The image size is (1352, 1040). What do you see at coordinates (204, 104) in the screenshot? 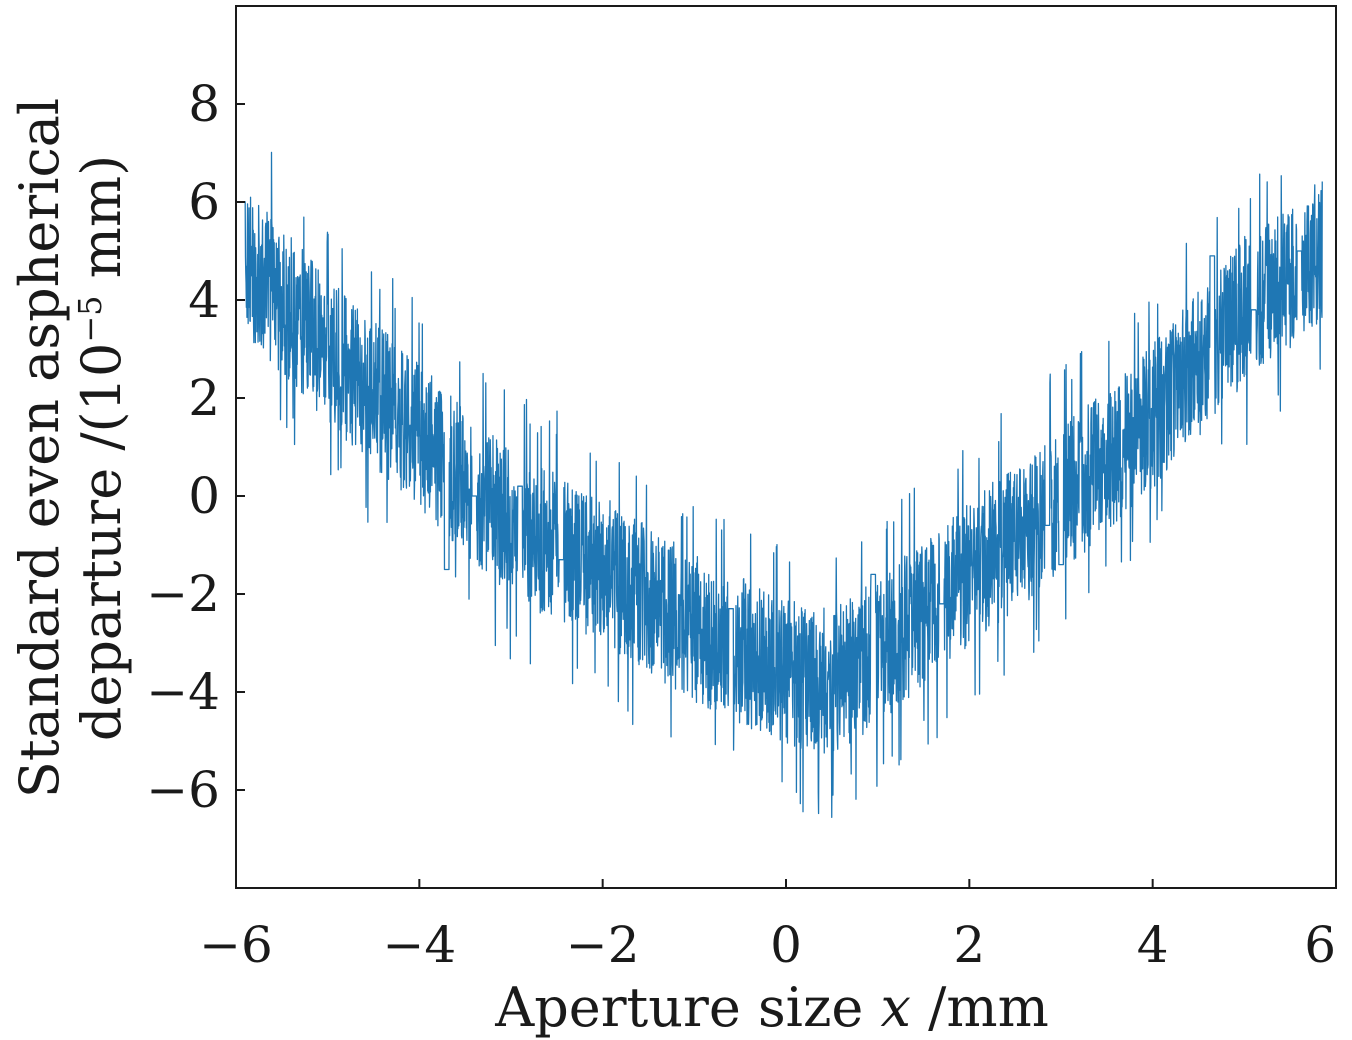
I see `y-tick-label: 8` at bounding box center [204, 104].